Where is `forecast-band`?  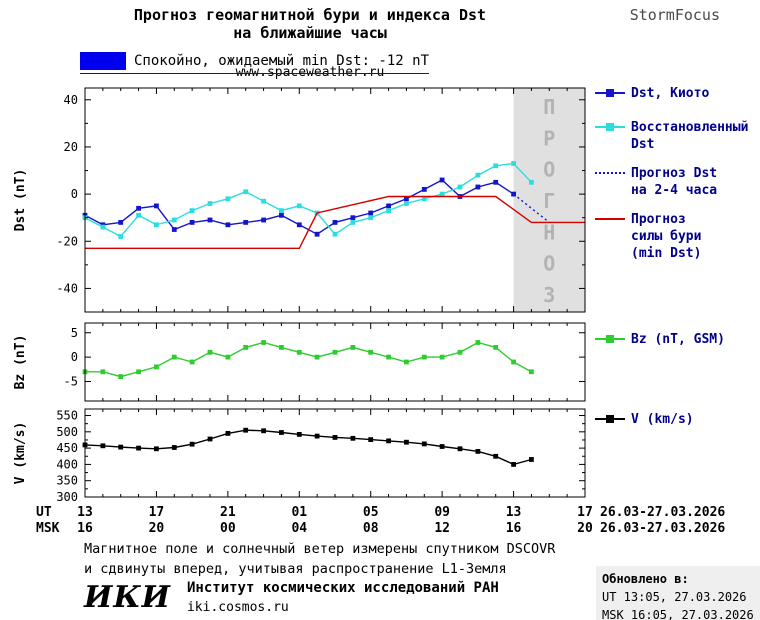
forecast-band is located at coordinates (549, 200).